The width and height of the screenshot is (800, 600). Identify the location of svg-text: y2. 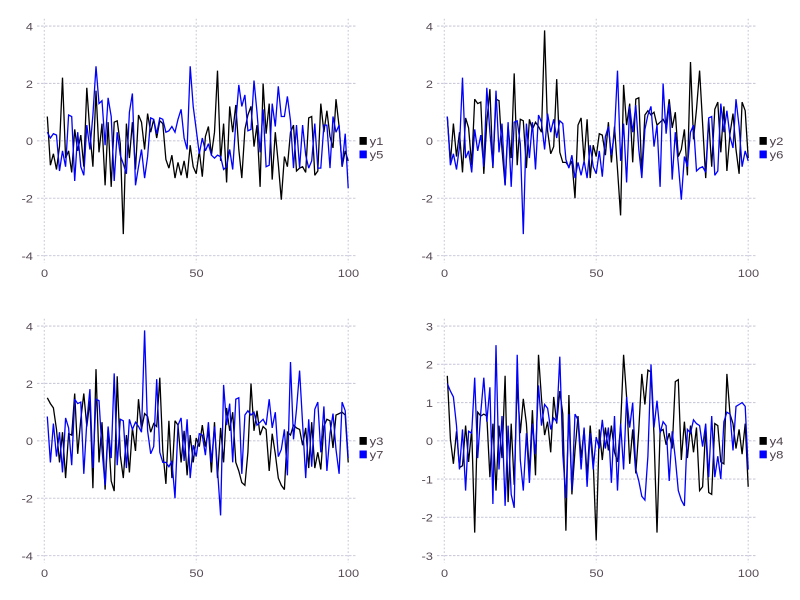
(777, 142).